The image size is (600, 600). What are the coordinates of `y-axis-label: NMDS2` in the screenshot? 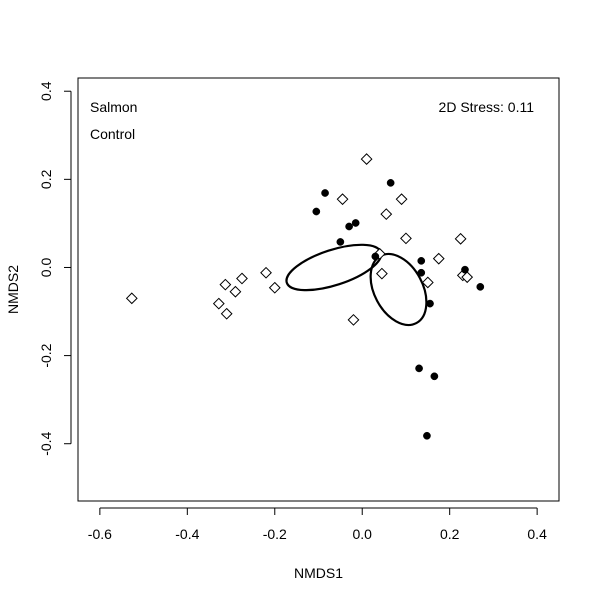 It's located at (13, 289).